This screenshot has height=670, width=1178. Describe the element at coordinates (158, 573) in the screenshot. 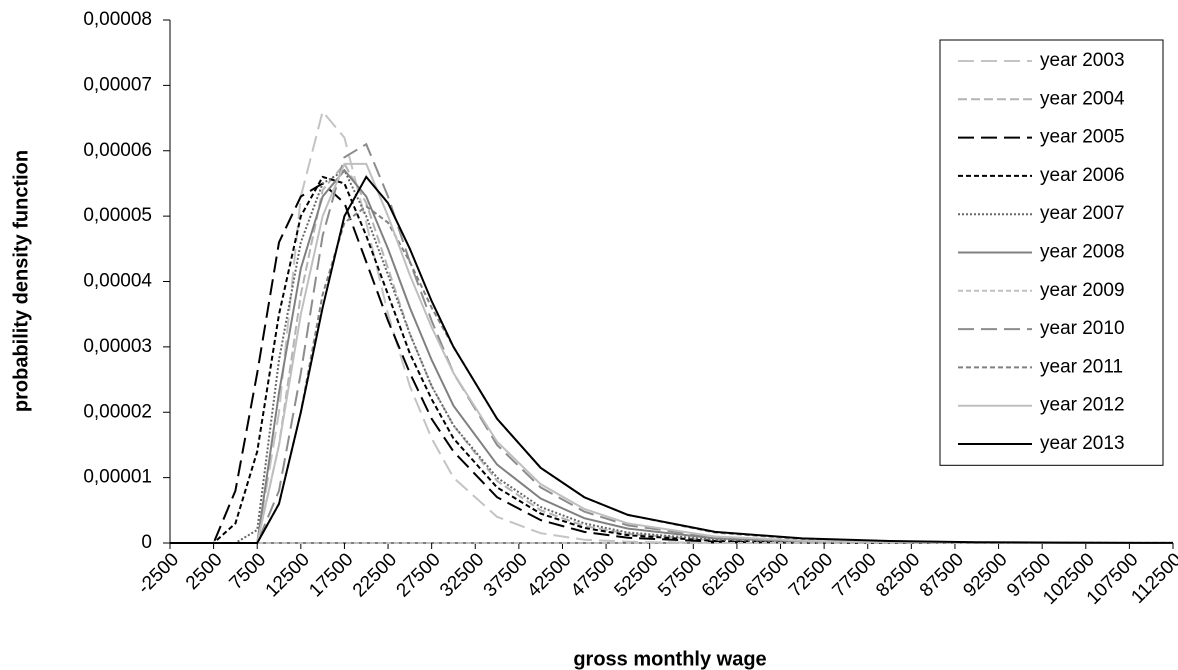

I see `x-tick-label: -2500` at that location.